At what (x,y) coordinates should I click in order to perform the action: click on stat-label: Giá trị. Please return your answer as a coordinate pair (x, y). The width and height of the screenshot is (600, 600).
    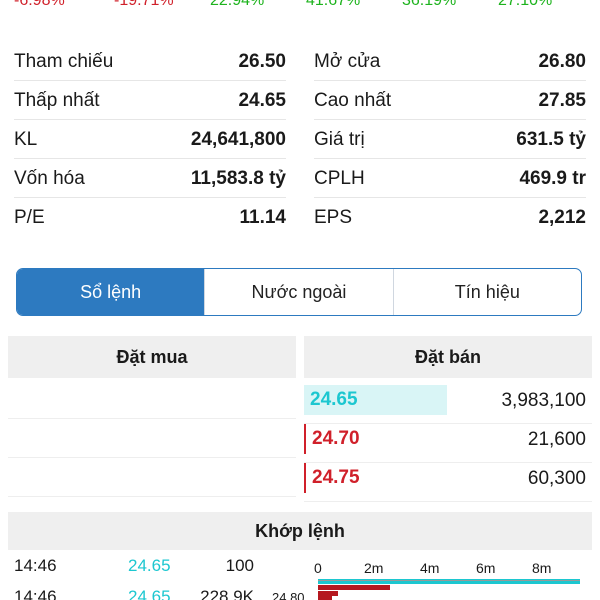
    Looking at the image, I should click on (339, 139).